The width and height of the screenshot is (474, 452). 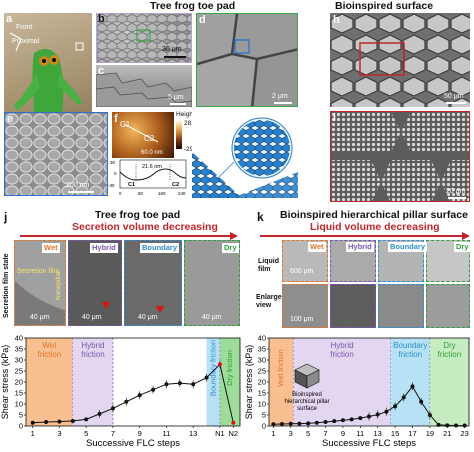 I want to click on x-tick-label: 13, so click(x=193, y=433).